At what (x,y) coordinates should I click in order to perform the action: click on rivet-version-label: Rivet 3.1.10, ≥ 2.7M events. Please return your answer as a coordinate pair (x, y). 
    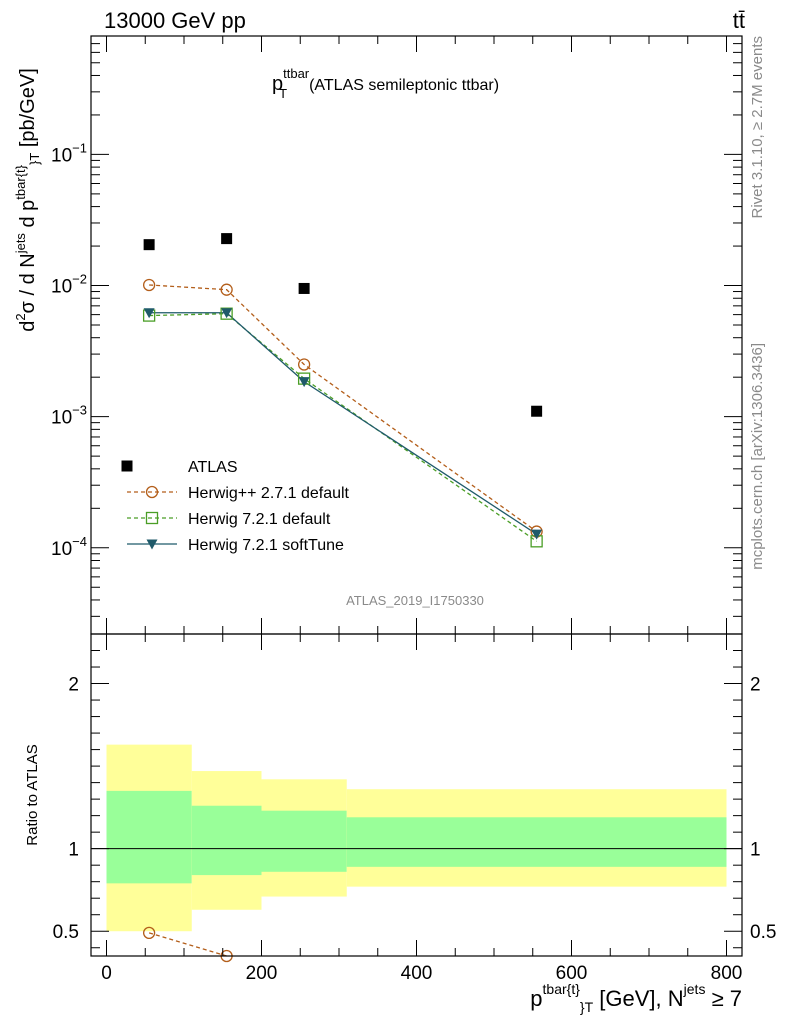
    Looking at the image, I should click on (757, 127).